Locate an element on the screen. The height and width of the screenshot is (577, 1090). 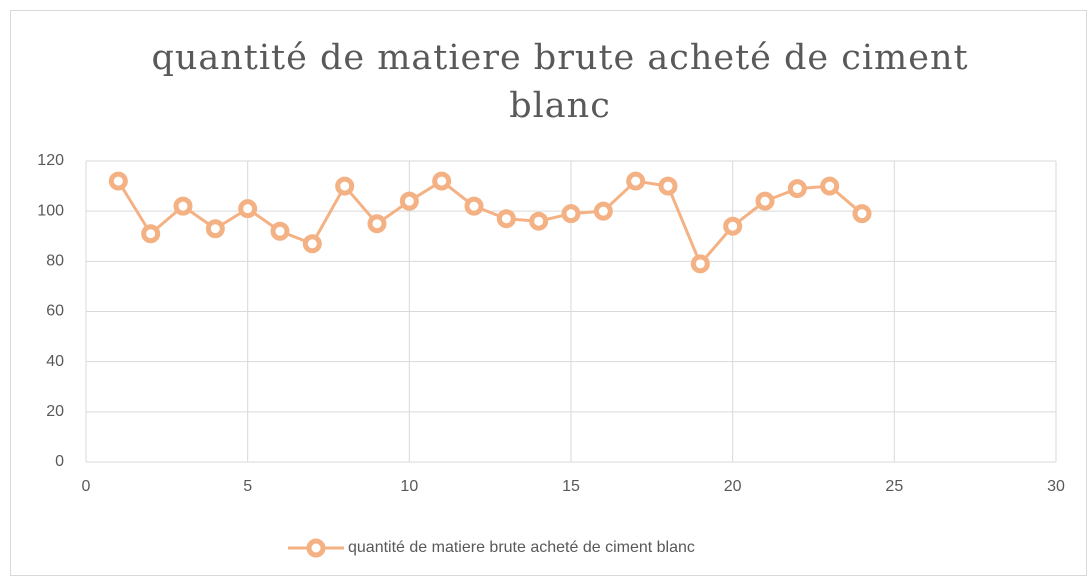
y-tick-label: 20 is located at coordinates (55, 411).